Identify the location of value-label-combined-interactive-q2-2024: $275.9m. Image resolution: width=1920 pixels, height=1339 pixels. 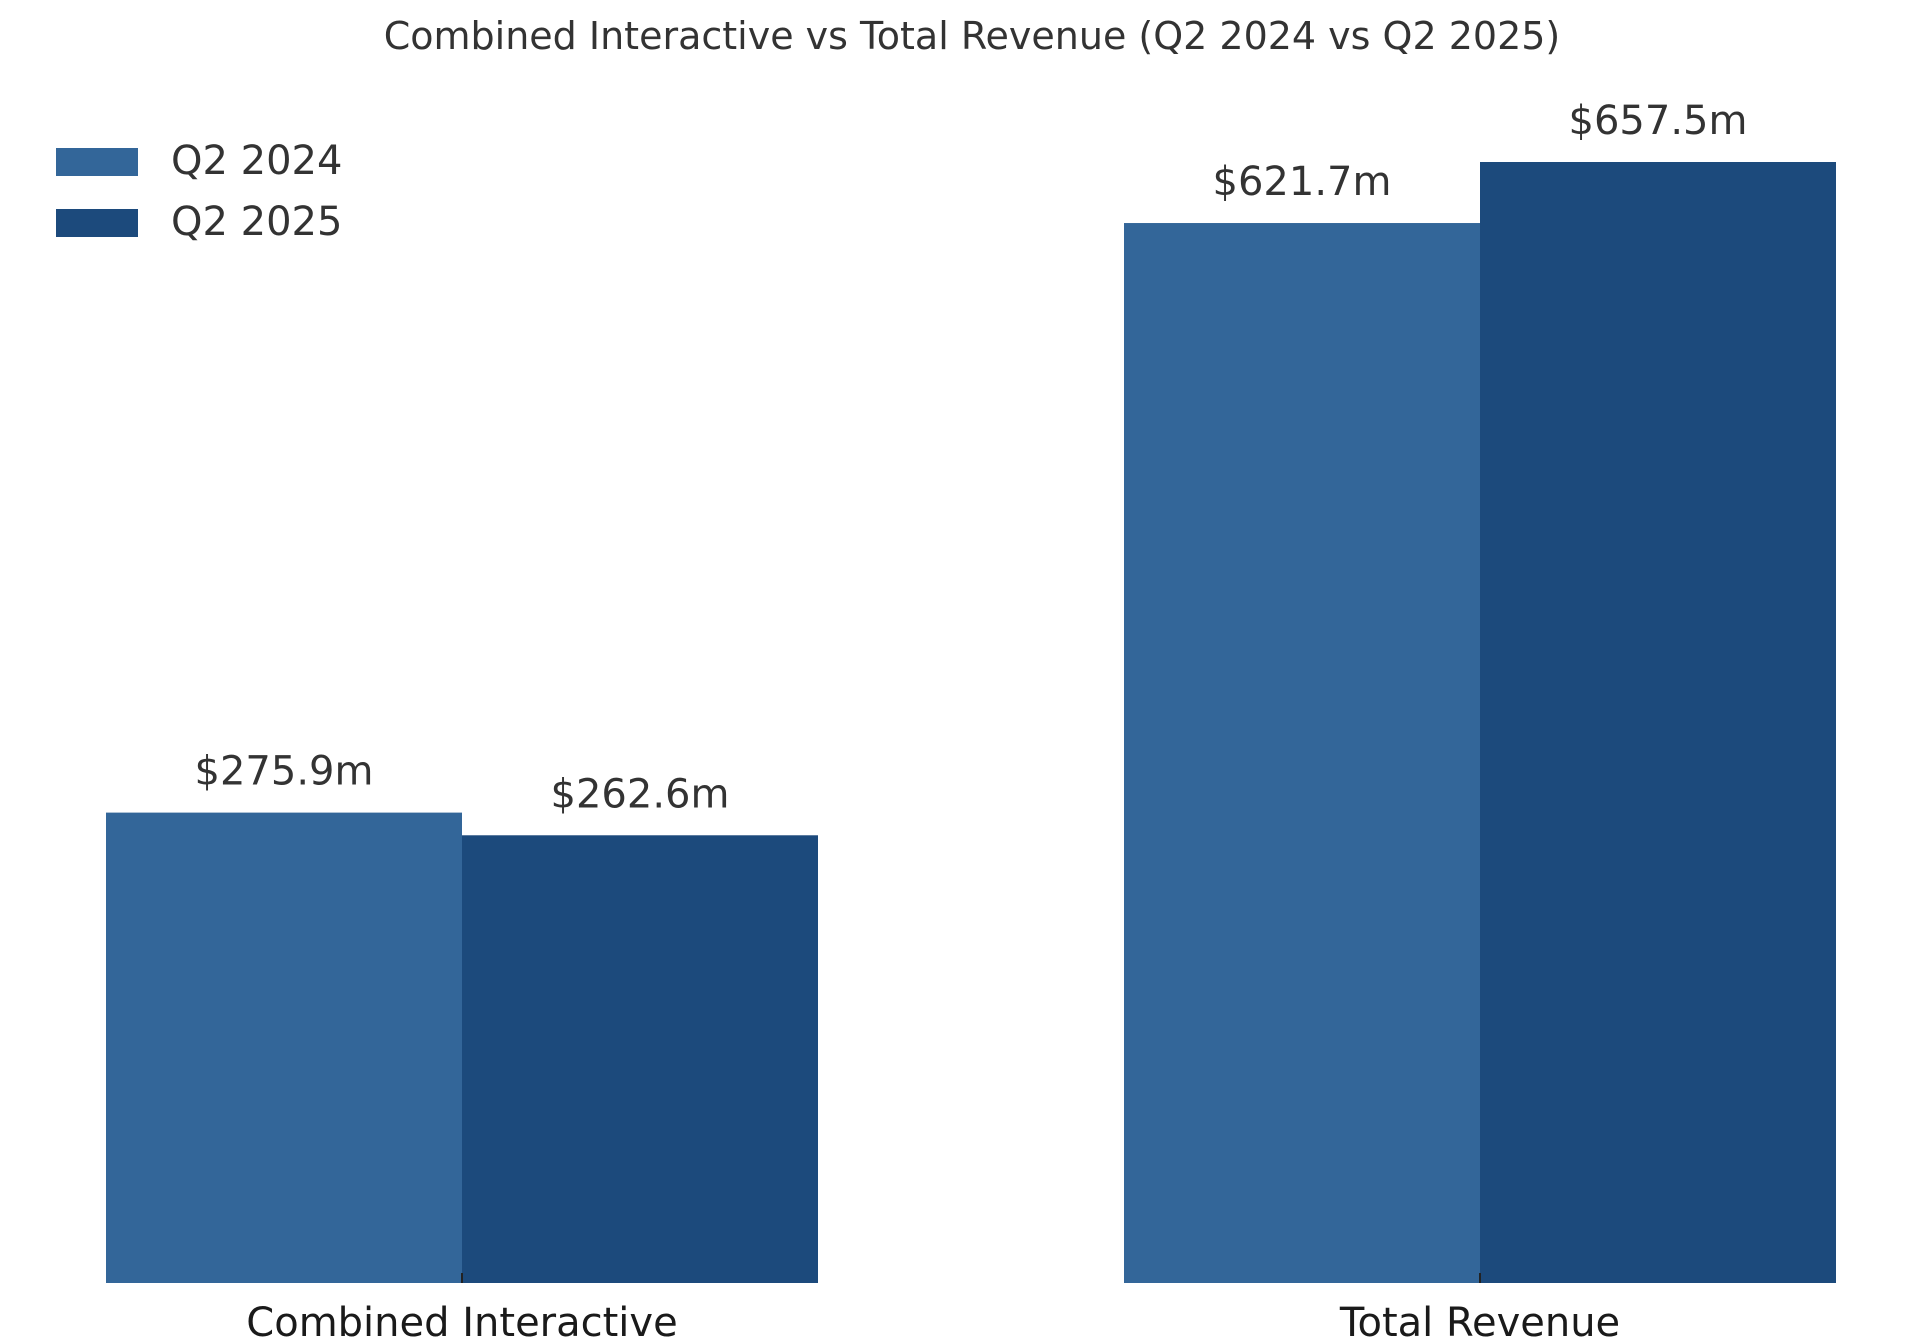
(284, 772).